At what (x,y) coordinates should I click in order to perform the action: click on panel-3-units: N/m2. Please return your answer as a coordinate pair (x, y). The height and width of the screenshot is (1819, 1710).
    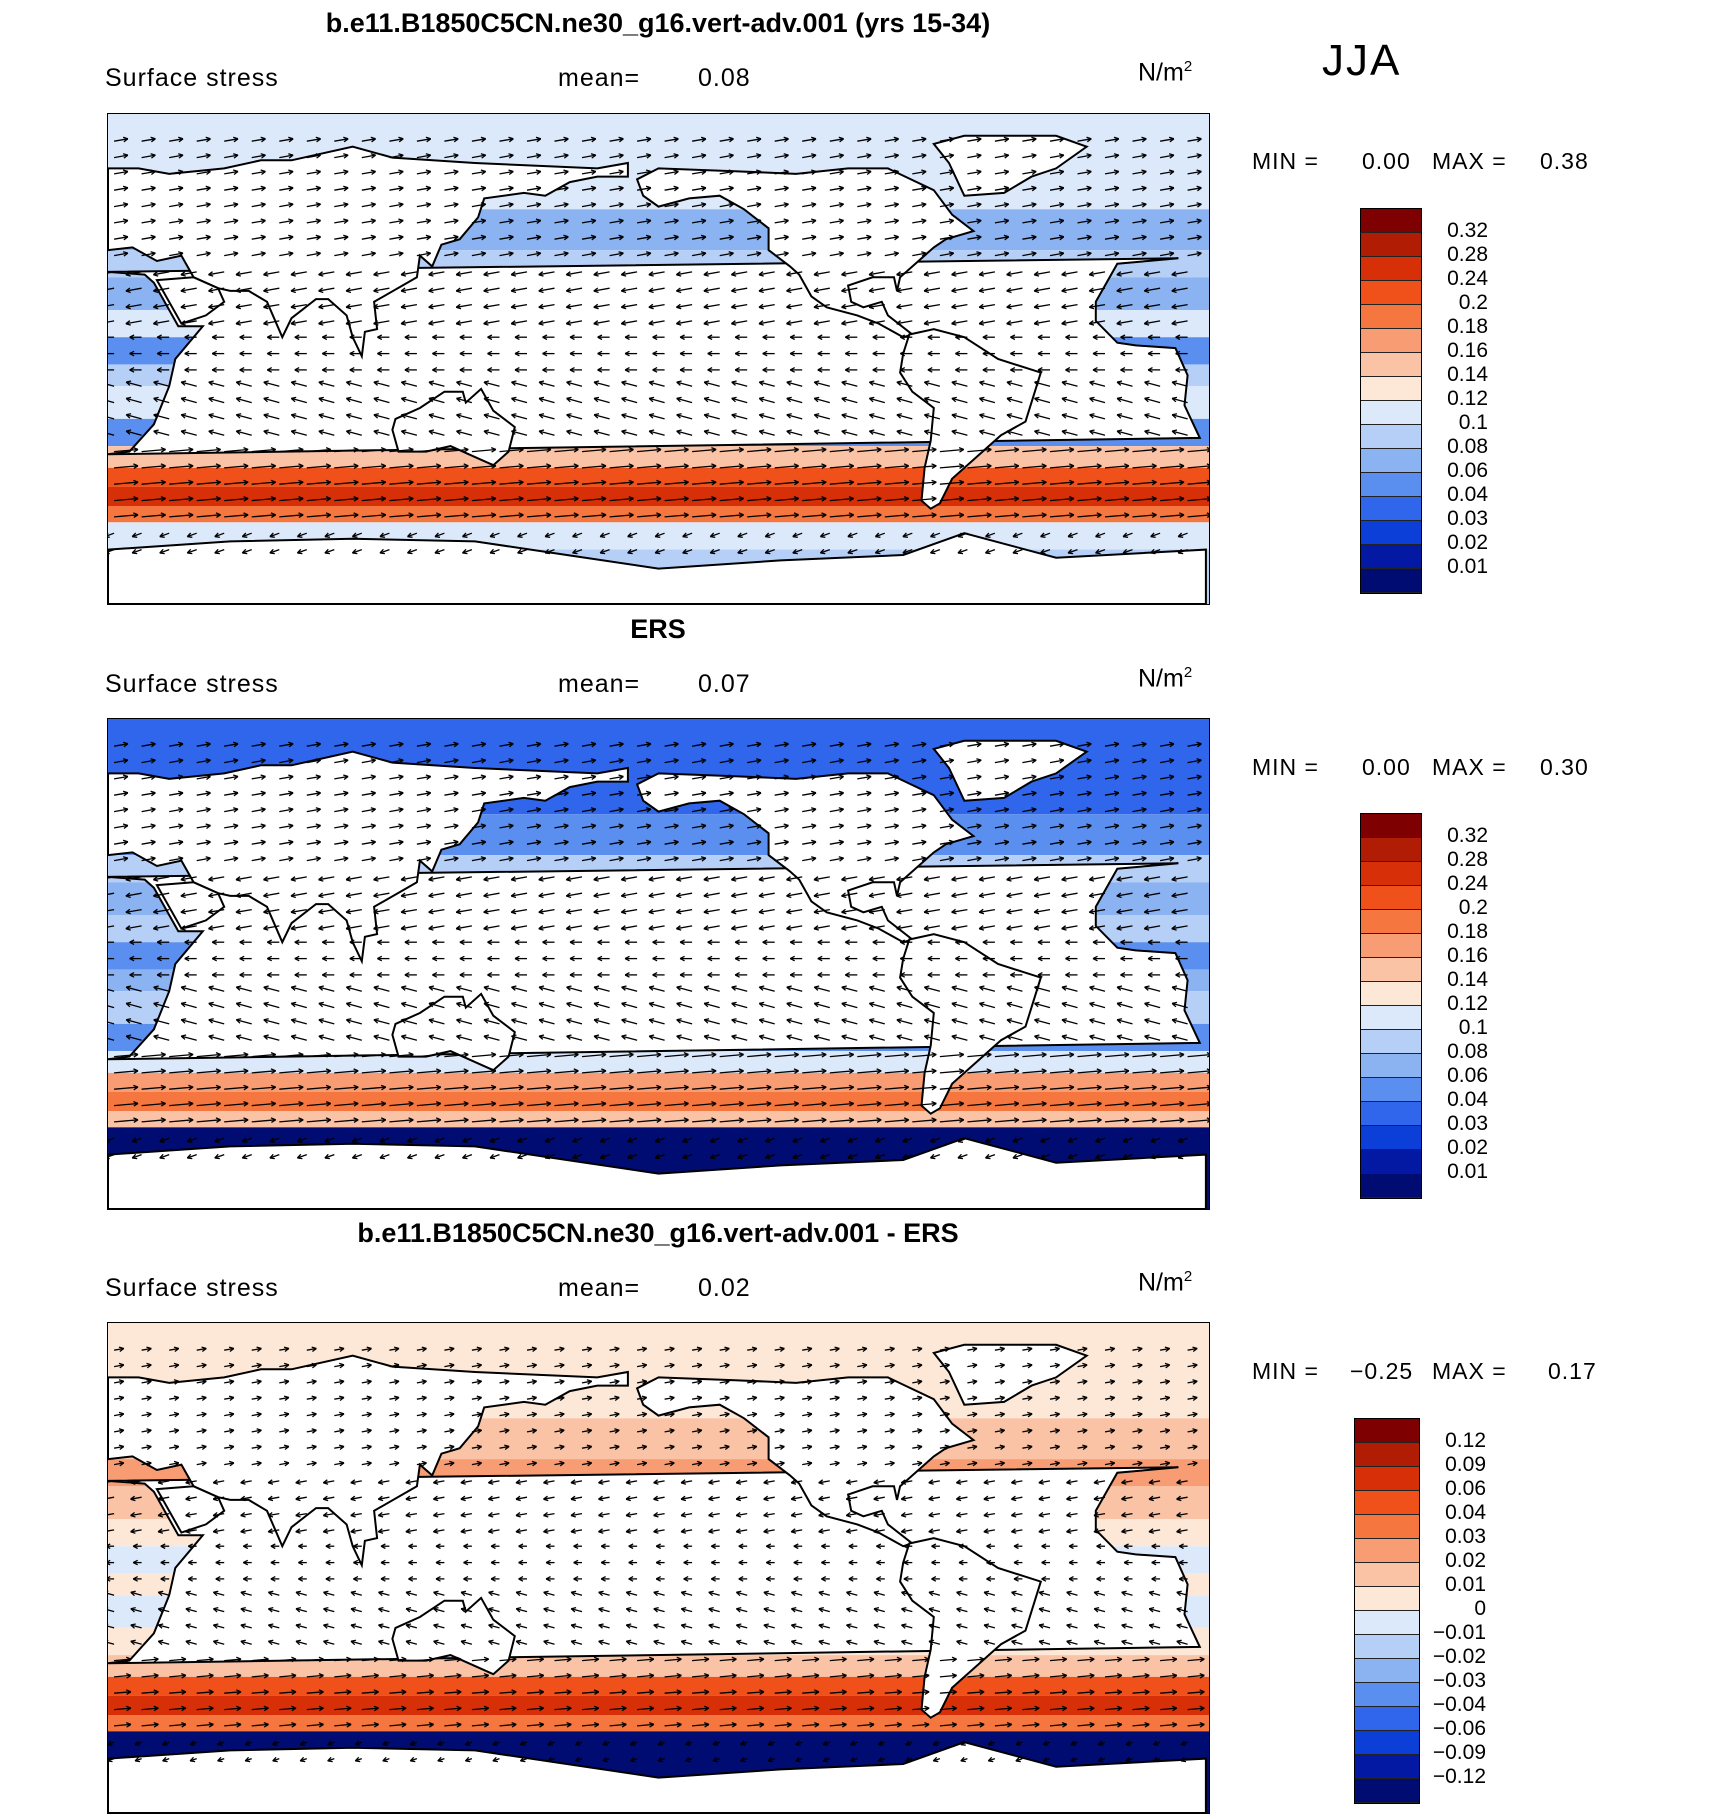
    Looking at the image, I should click on (1165, 1282).